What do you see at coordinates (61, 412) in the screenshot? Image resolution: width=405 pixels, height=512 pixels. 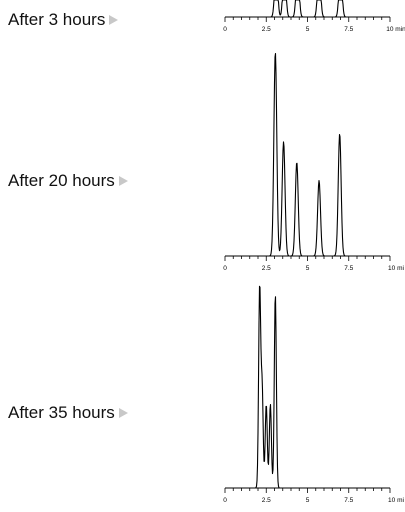 I see `panel-label-35h-text: After 35 hours` at bounding box center [61, 412].